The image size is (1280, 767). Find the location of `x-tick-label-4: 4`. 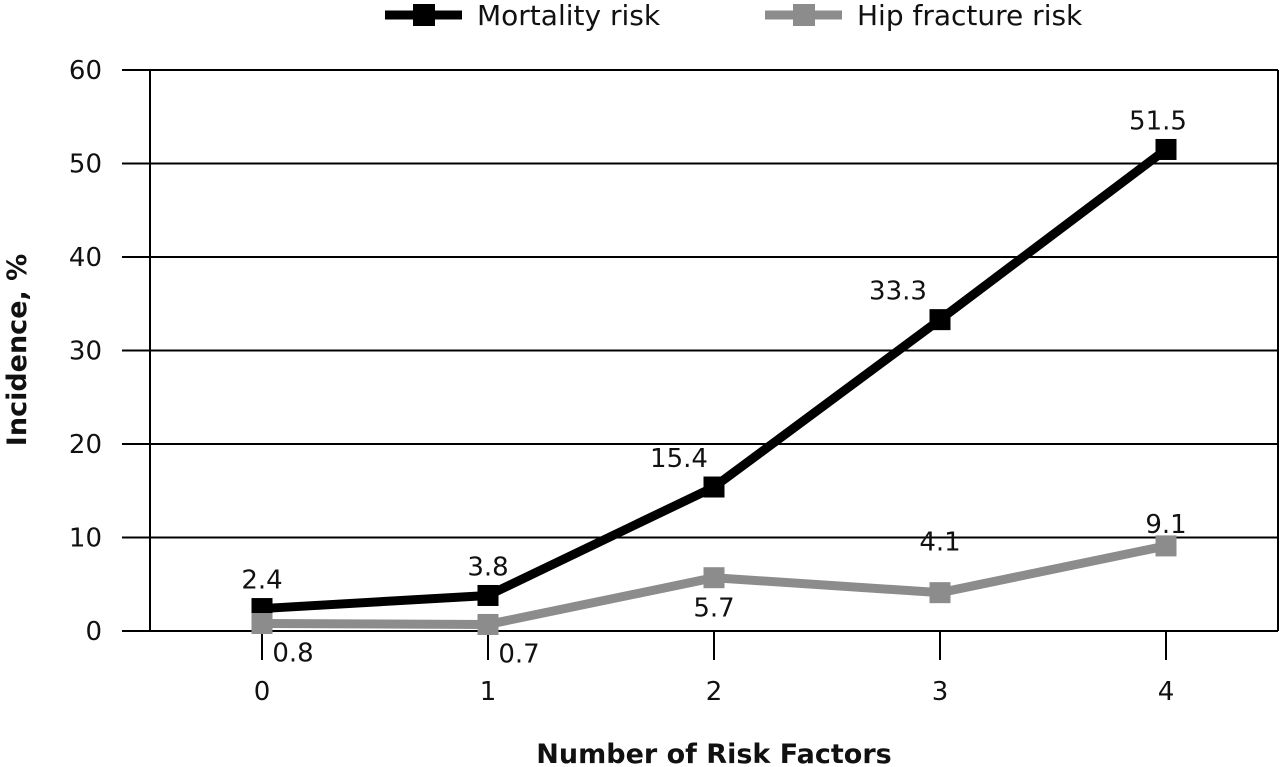

x-tick-label-4: 4 is located at coordinates (1166, 692).